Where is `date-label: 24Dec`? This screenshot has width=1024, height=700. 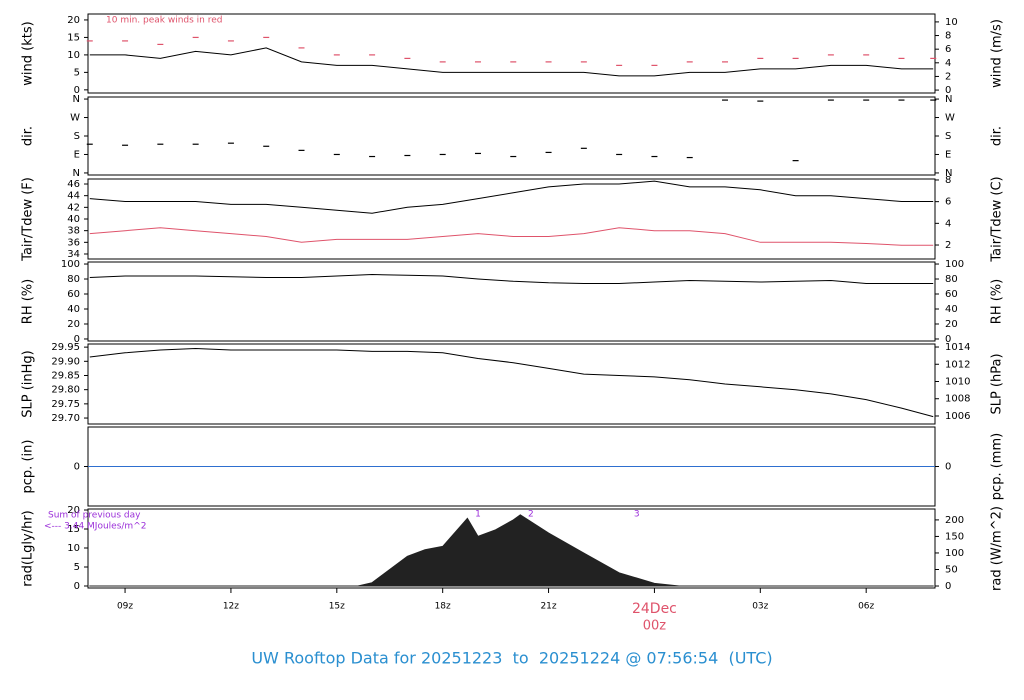
date-label: 24Dec is located at coordinates (654, 609).